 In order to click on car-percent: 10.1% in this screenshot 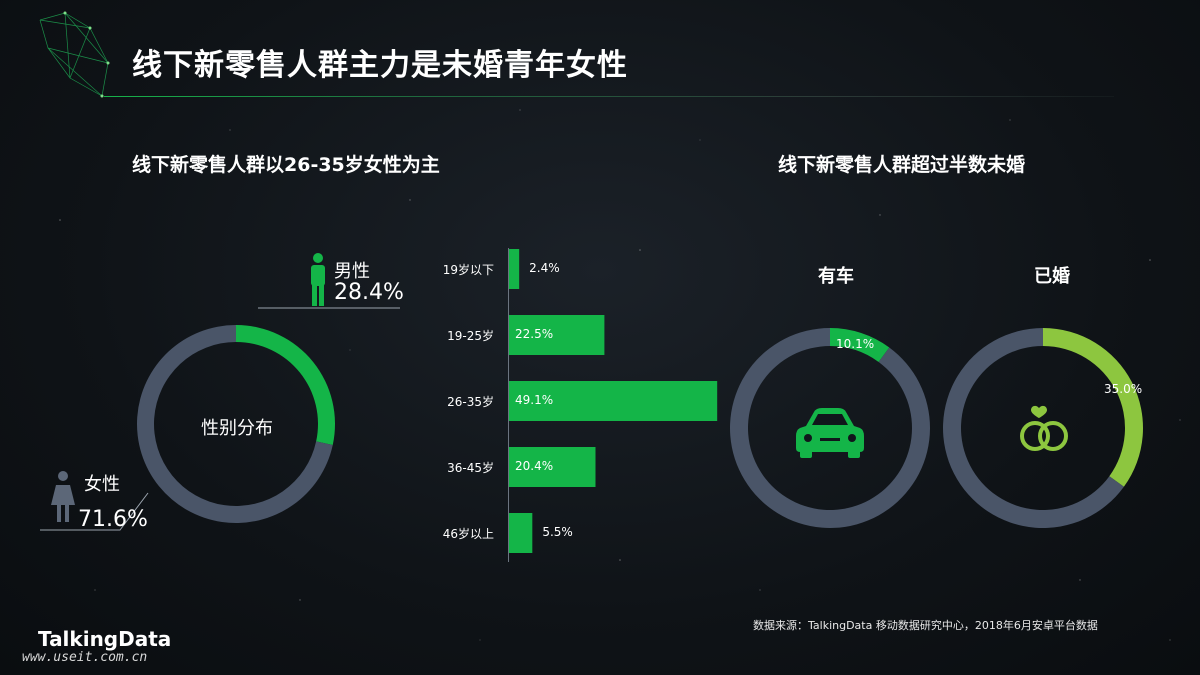, I will do `click(855, 344)`.